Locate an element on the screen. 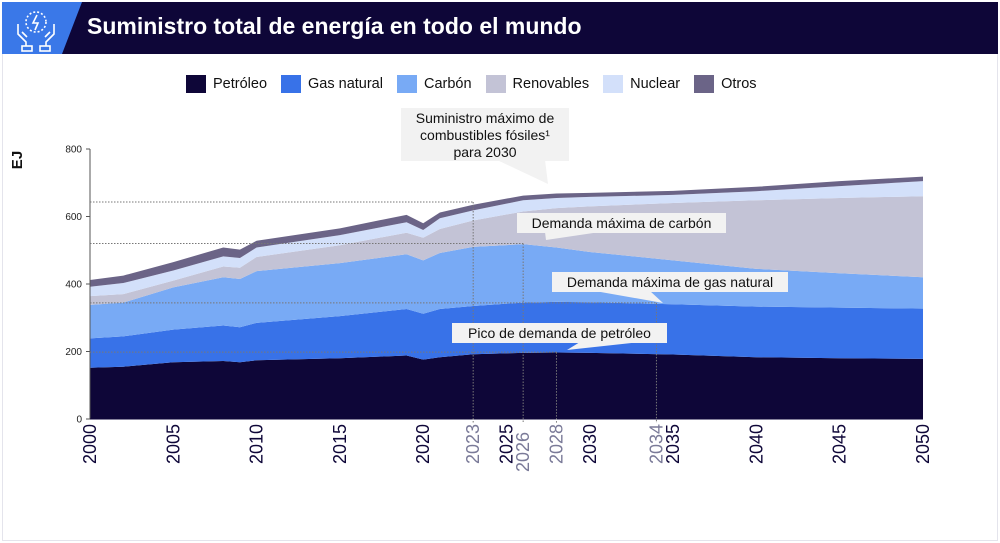 Image resolution: width=1000 pixels, height=543 pixels. legend-label: Renovables is located at coordinates (551, 84).